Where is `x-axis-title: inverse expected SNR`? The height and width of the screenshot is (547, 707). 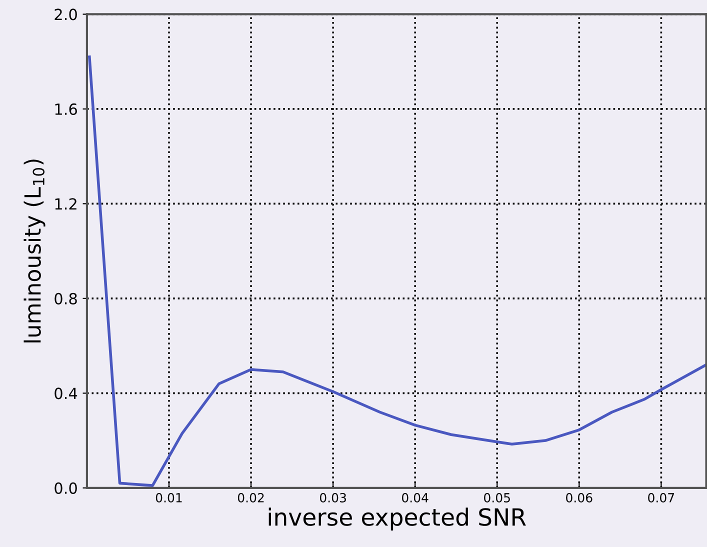
x-axis-title: inverse expected SNR is located at coordinates (397, 519).